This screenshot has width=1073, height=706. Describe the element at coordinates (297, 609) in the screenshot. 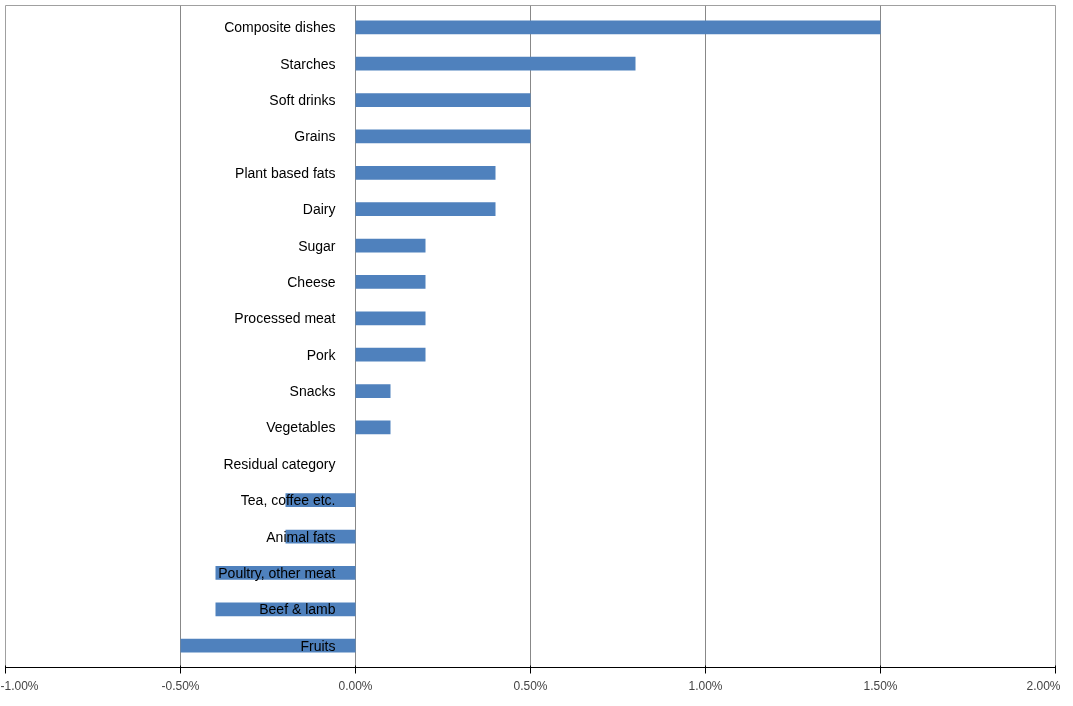

I see `y-tick-label: Beef & lamb` at that location.